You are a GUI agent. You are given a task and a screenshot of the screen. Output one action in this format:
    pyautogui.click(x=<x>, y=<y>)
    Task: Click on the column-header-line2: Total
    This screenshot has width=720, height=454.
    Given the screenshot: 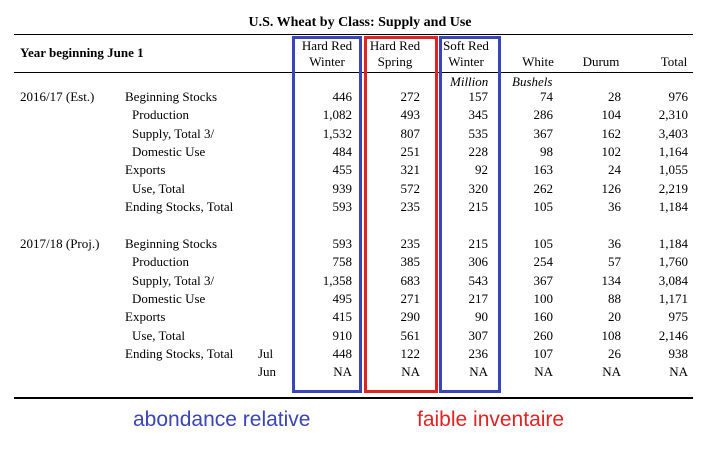 What is the action you would take?
    pyautogui.click(x=674, y=61)
    